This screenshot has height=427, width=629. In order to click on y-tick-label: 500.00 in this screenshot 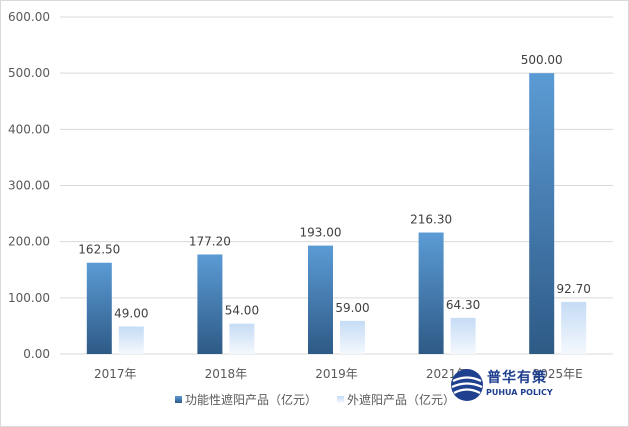, I will do `click(29, 73)`.